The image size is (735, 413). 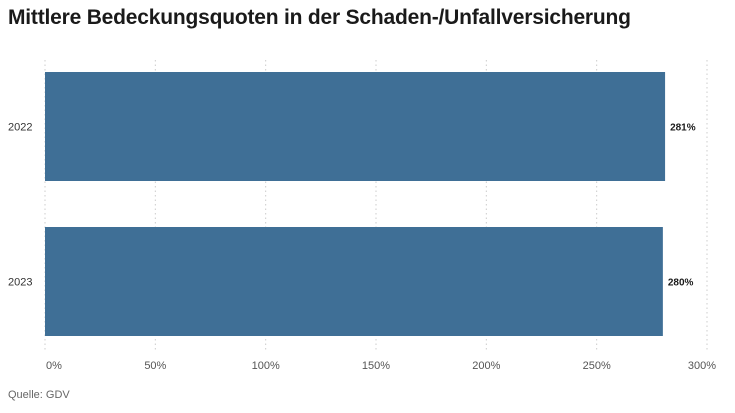 I want to click on source-note: Quelle: GDV, so click(x=39, y=395).